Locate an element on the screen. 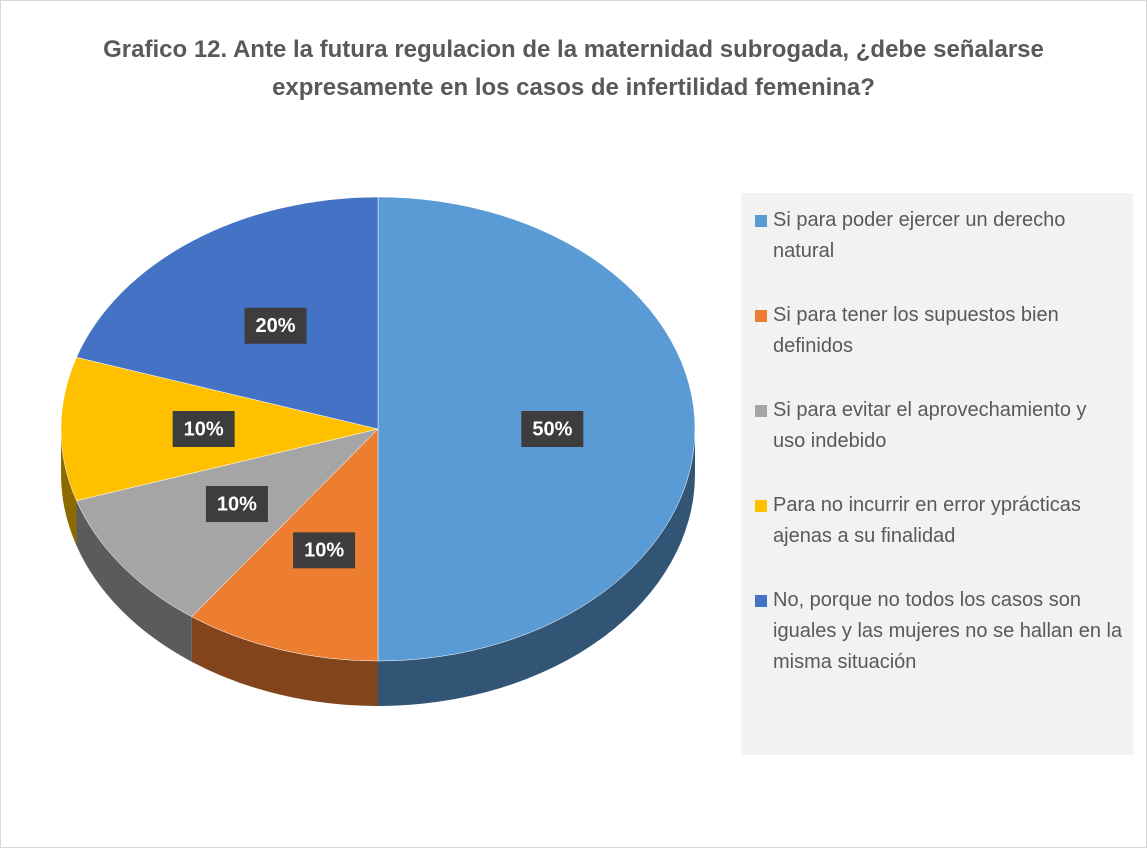 The image size is (1147, 848). legend-item: Si para poder ejercer un derecho natural is located at coordinates (939, 236).